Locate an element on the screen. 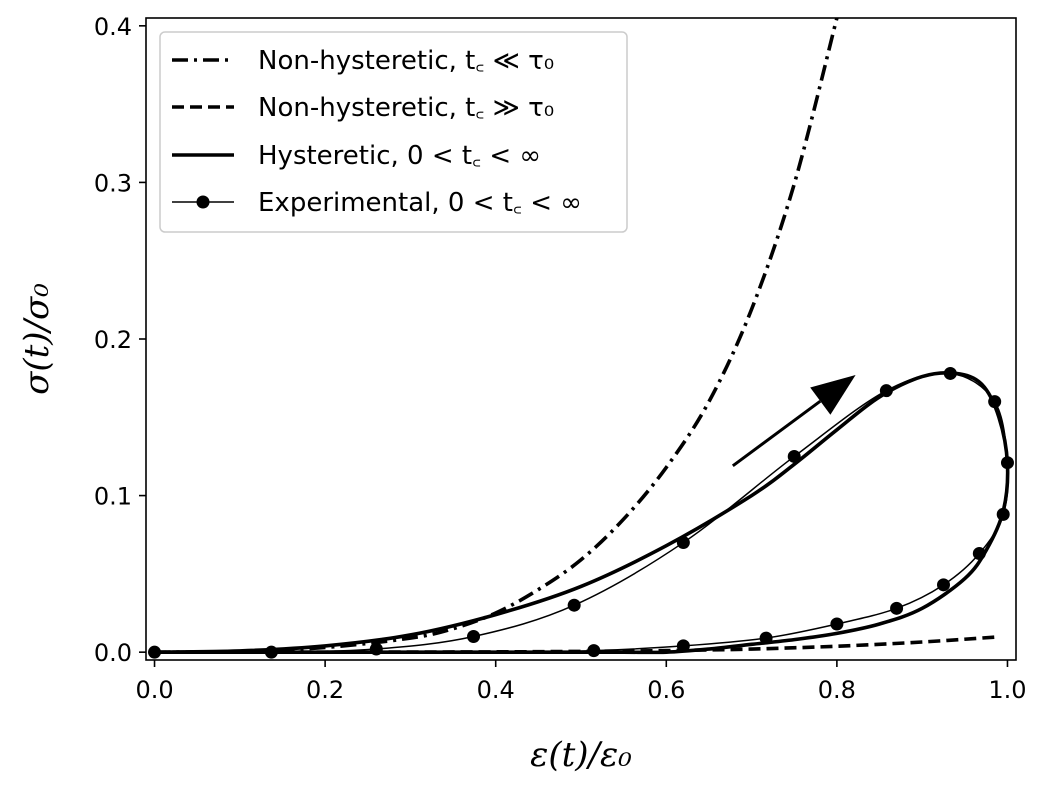 The height and width of the screenshot is (787, 1045). y-tick-label: 0.4 is located at coordinates (113, 27).